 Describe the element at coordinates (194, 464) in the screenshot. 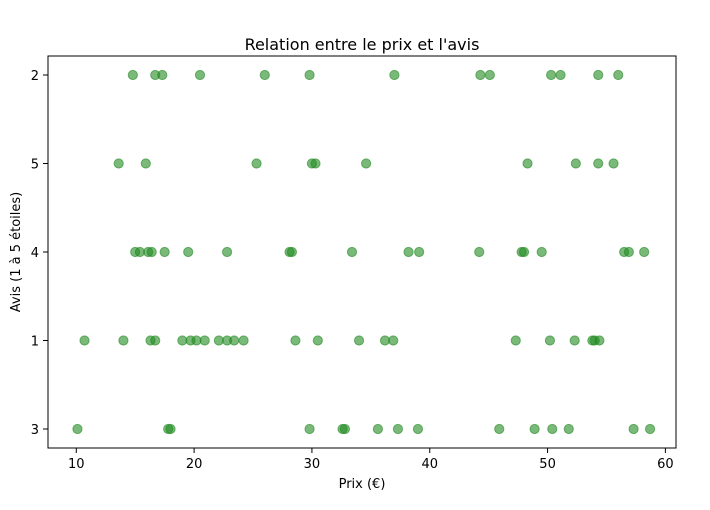

I see `x-tick-label: 20` at that location.